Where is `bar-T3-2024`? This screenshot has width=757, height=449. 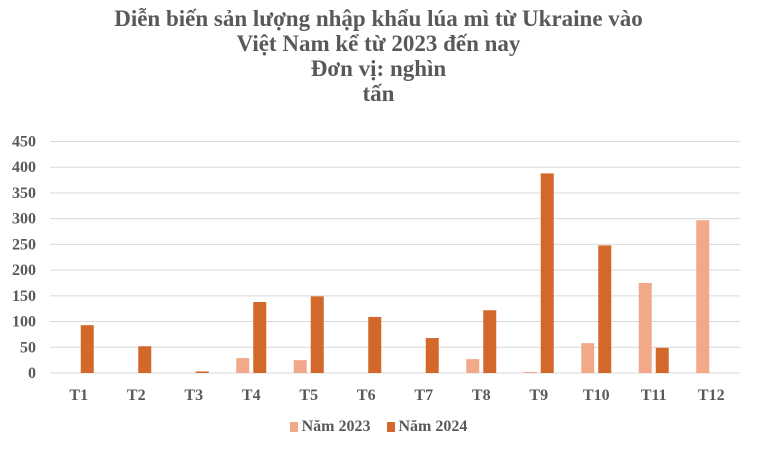 bar-T3-2024 is located at coordinates (202, 372).